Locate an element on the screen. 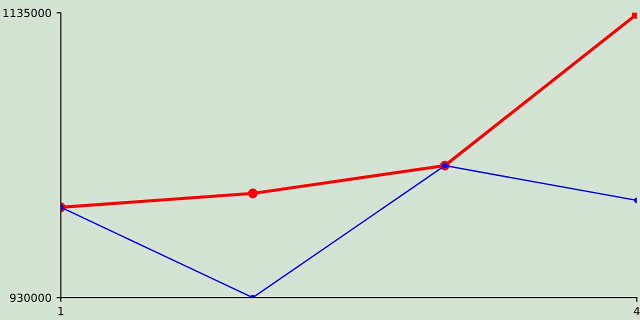  y-tick-label: 1135000 is located at coordinates (28, 13).